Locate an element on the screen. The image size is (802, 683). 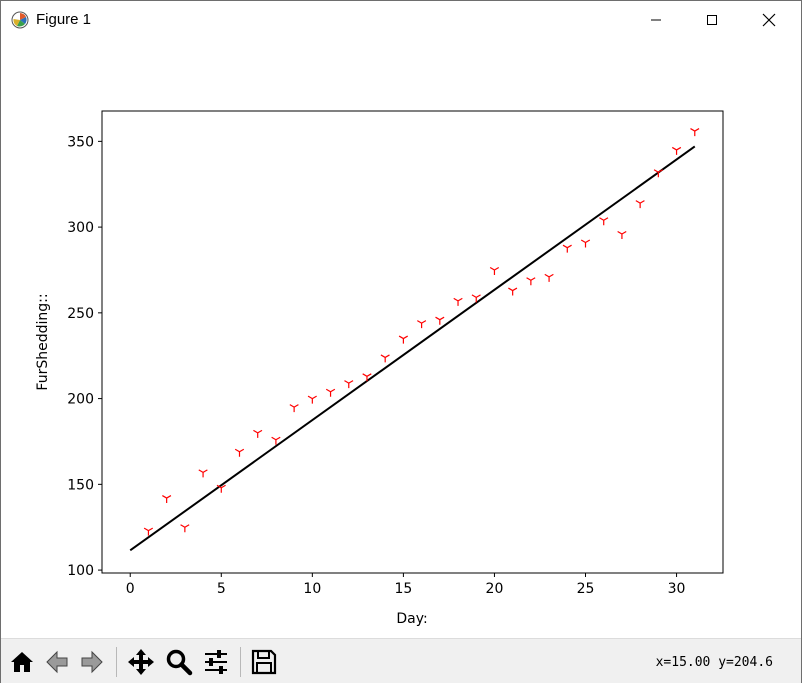
back-arrow-icon is located at coordinates (57, 662).